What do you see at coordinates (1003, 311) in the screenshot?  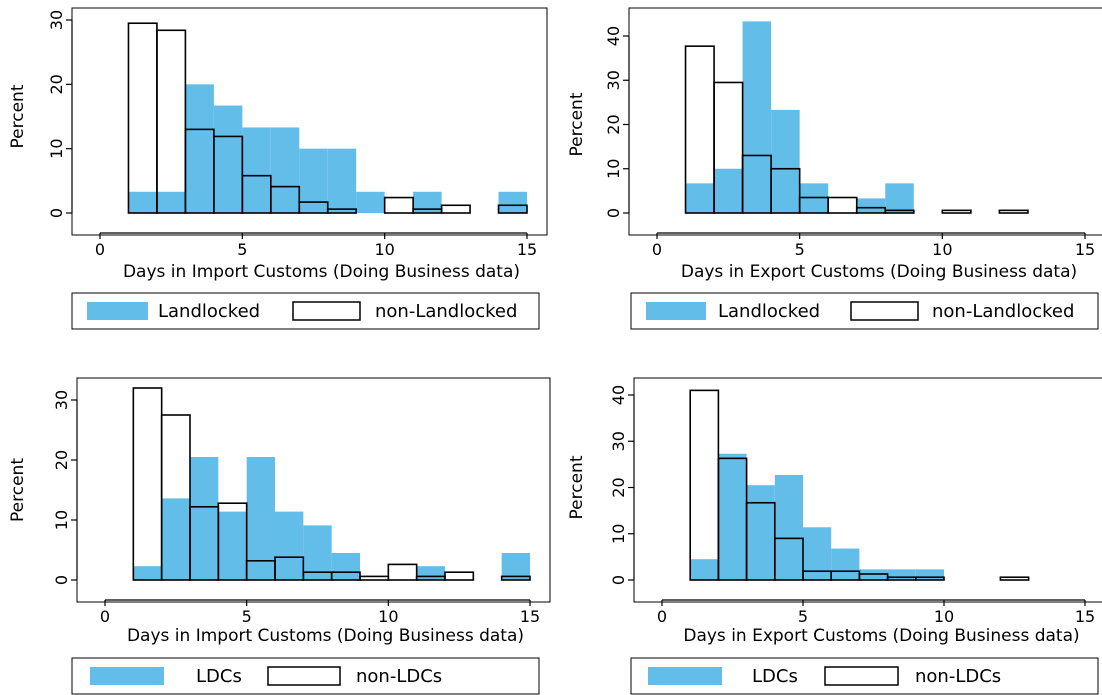 I see `legend-label-hollow: non-Landlocked` at bounding box center [1003, 311].